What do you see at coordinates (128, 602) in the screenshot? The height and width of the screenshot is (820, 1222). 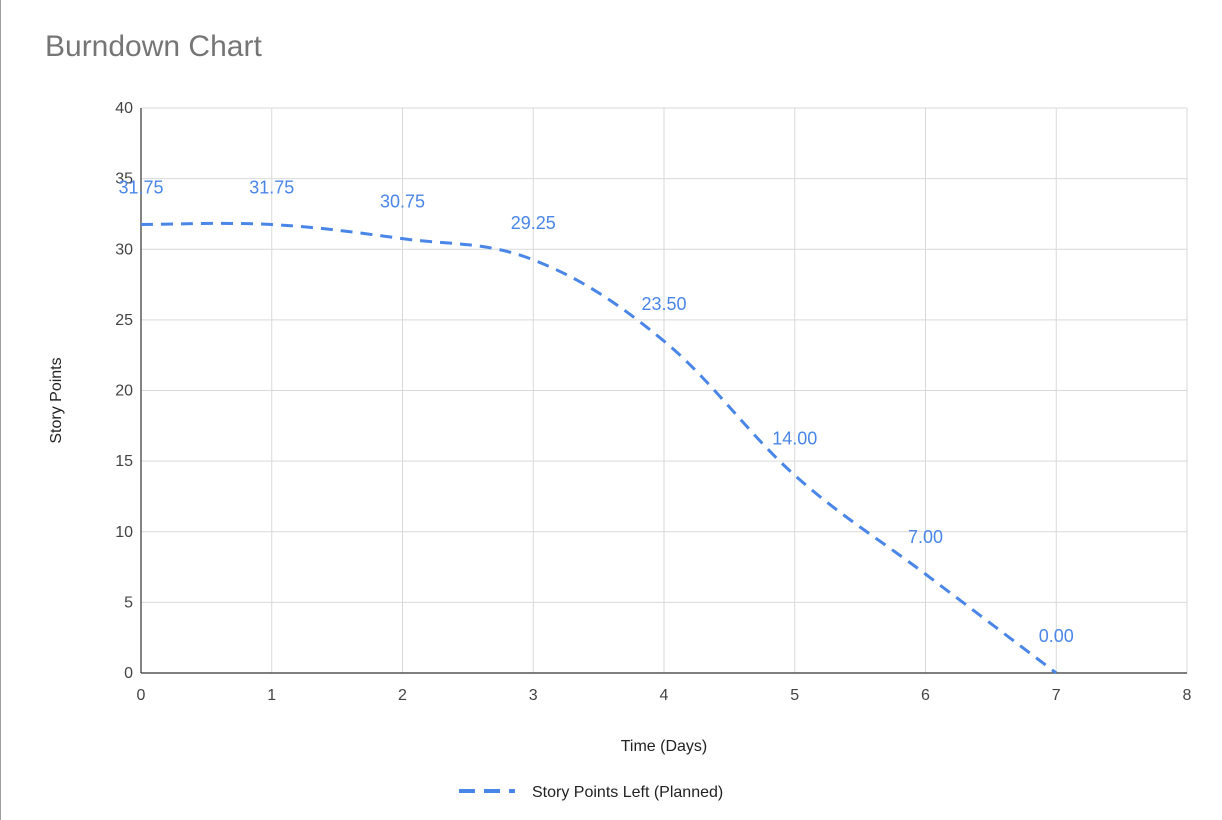 I see `y-tick-label-5: 5` at bounding box center [128, 602].